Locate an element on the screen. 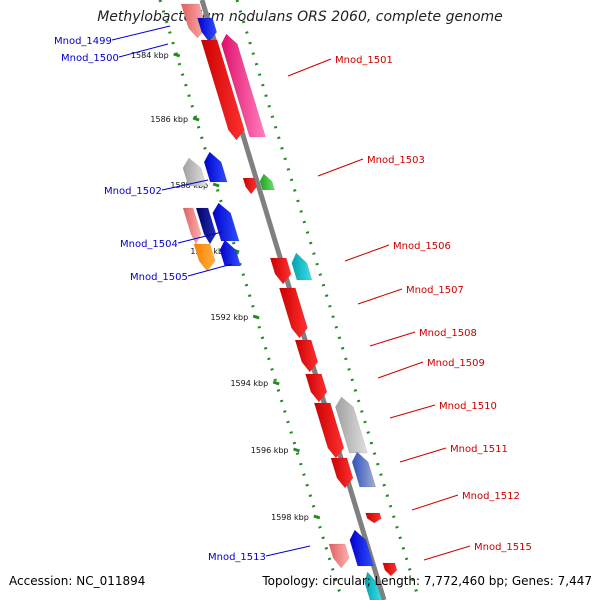  gene-label-left: Mnod_1505 is located at coordinates (159, 277).